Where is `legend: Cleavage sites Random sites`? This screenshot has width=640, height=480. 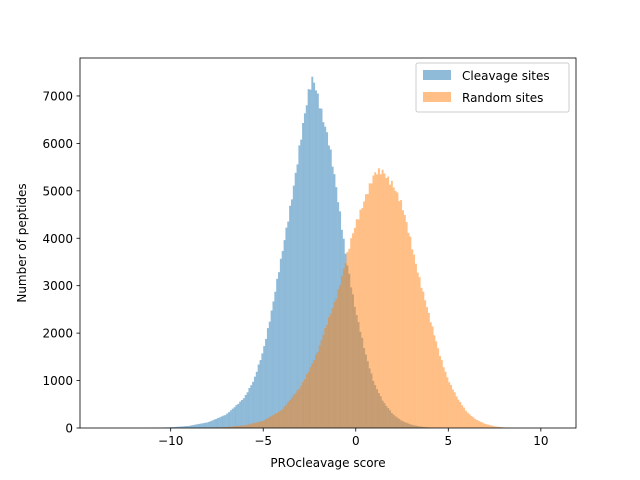 legend: Cleavage sites Random sites is located at coordinates (492, 87).